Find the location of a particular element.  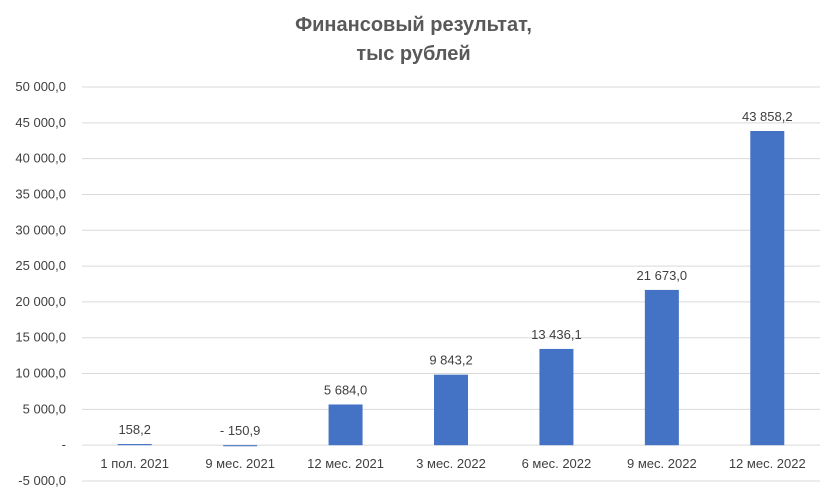

x-tick-label: 9 мес. 2022 is located at coordinates (662, 463).